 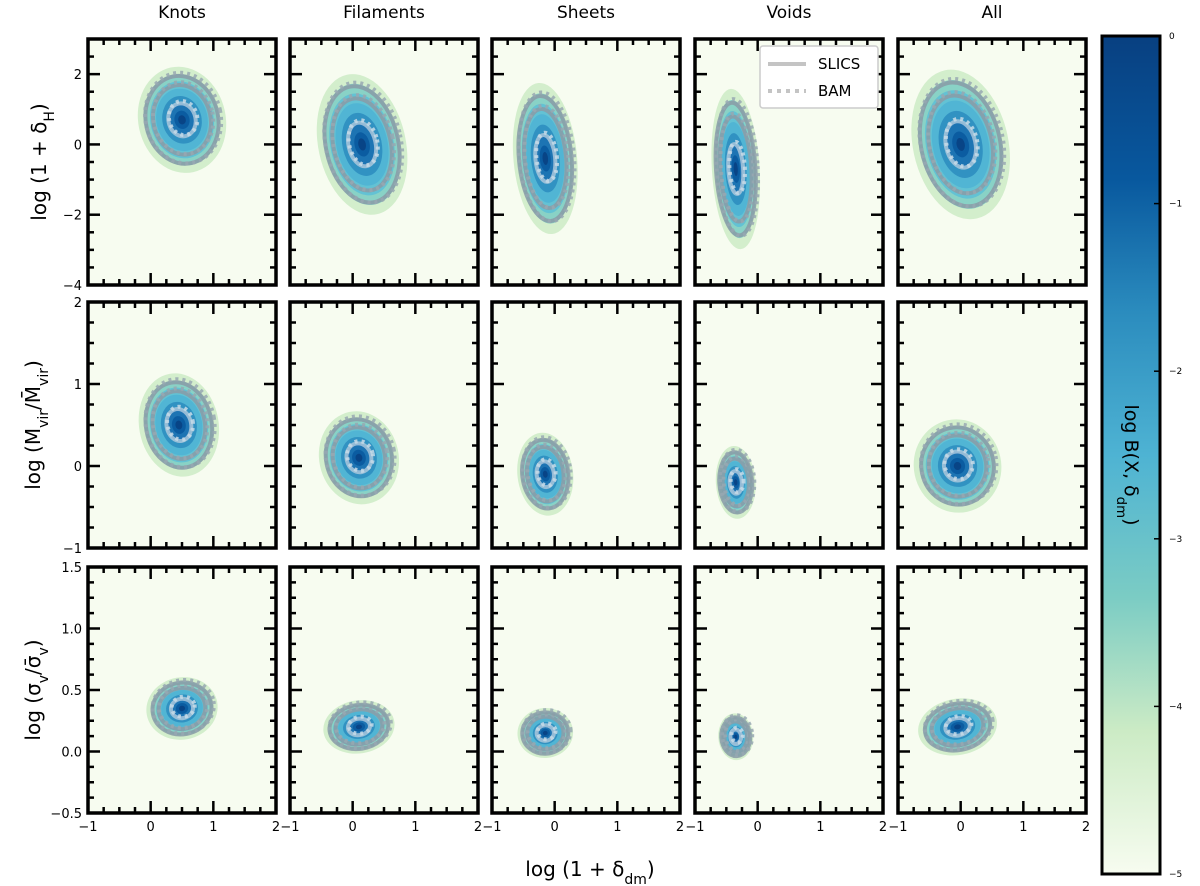 What do you see at coordinates (71, 568) in the screenshot?
I see `y-tick-label: 1.5` at bounding box center [71, 568].